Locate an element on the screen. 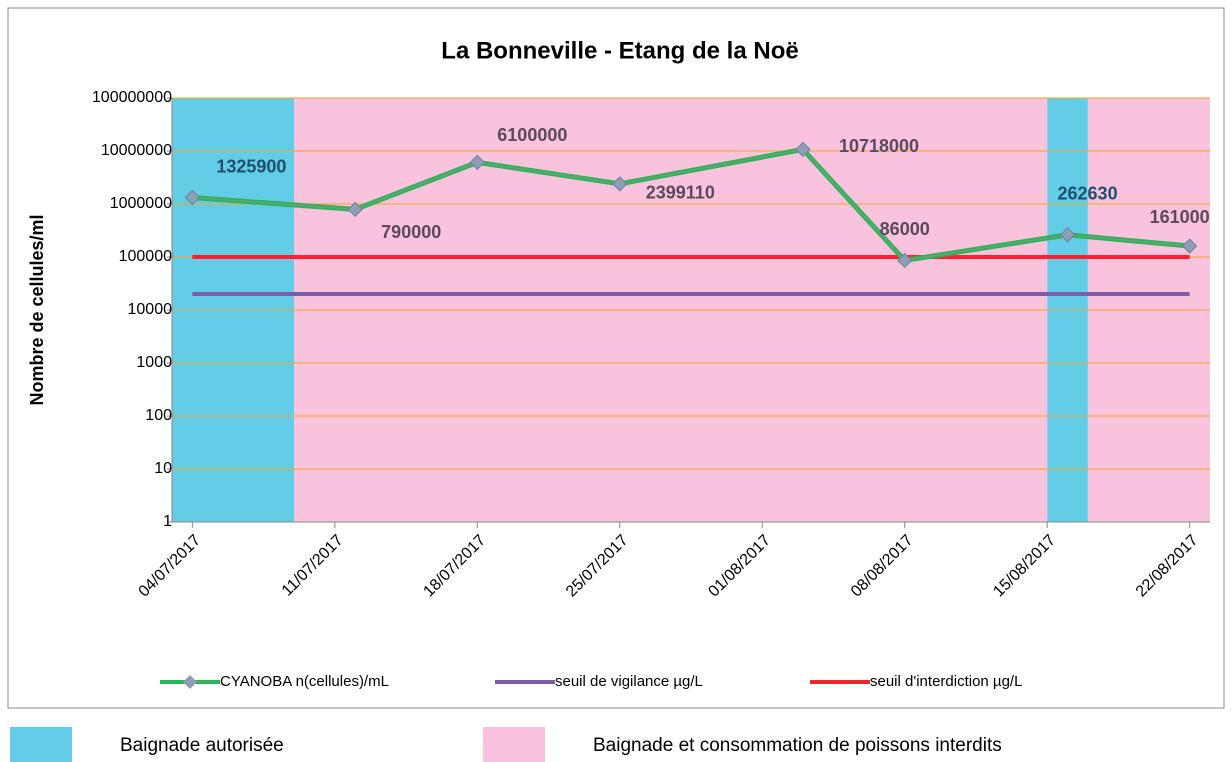  y-tick-label: 1 is located at coordinates (167, 521).